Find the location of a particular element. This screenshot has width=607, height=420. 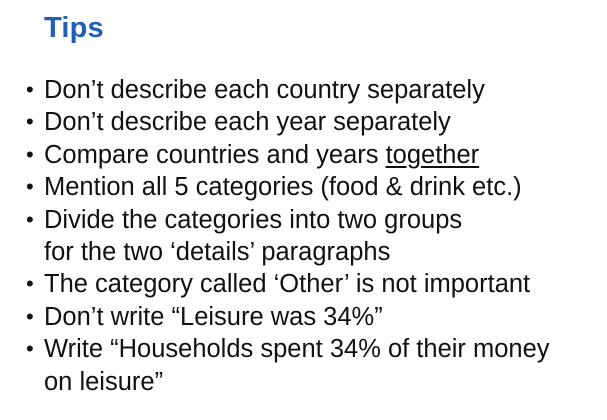

bullet-text: Don’t write “Leisure was 34%” is located at coordinates (213, 316).